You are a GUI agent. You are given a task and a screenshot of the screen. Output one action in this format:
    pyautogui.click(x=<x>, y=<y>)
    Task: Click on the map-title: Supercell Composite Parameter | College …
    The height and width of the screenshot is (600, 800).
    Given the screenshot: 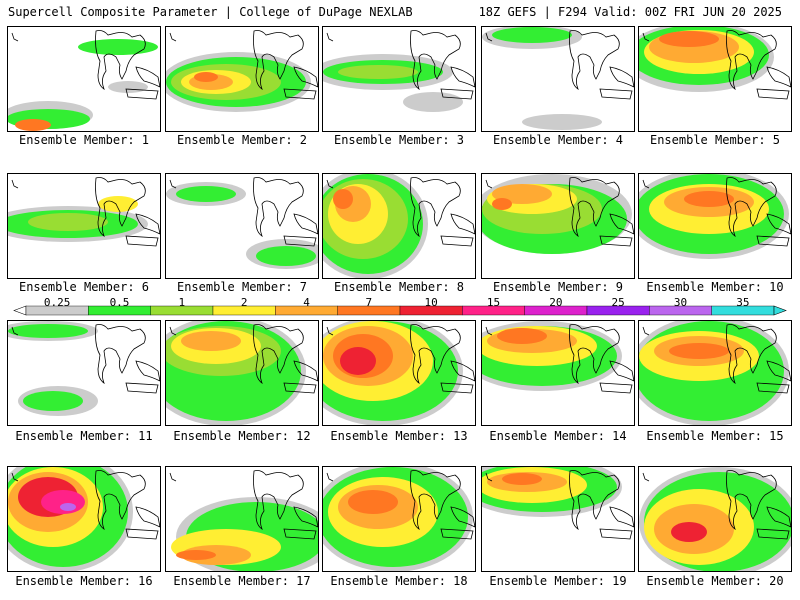 What is the action you would take?
    pyautogui.click(x=210, y=12)
    